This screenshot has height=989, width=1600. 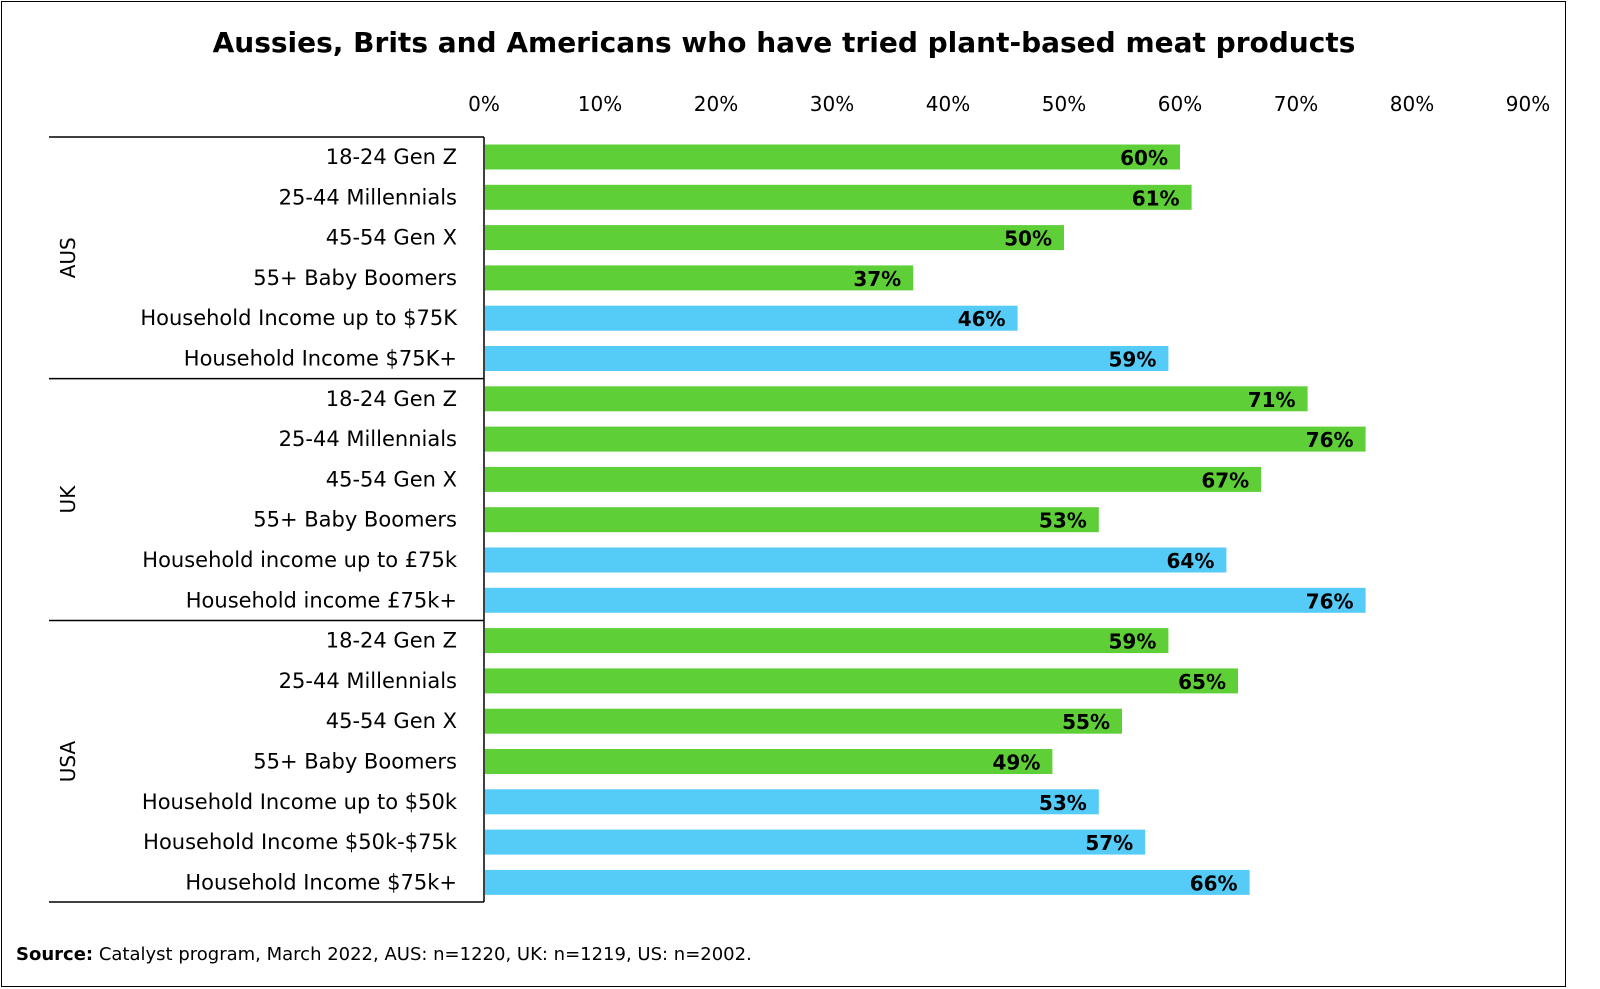 I want to click on data-label: 66%, so click(x=1214, y=883).